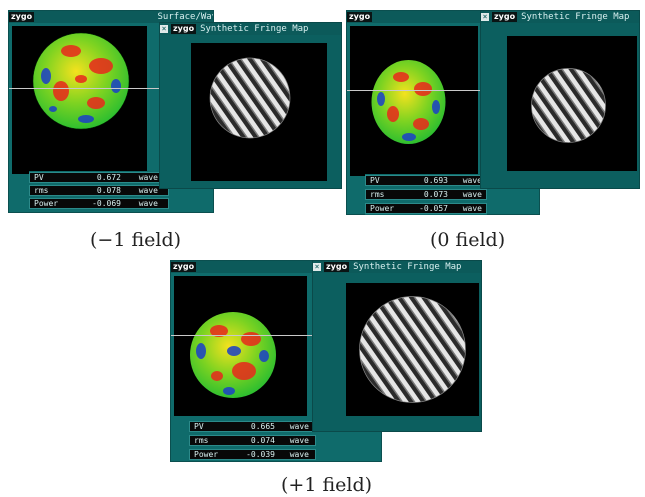  What do you see at coordinates (433, 208) in the screenshot?
I see `stat-value: -0.057` at bounding box center [433, 208].